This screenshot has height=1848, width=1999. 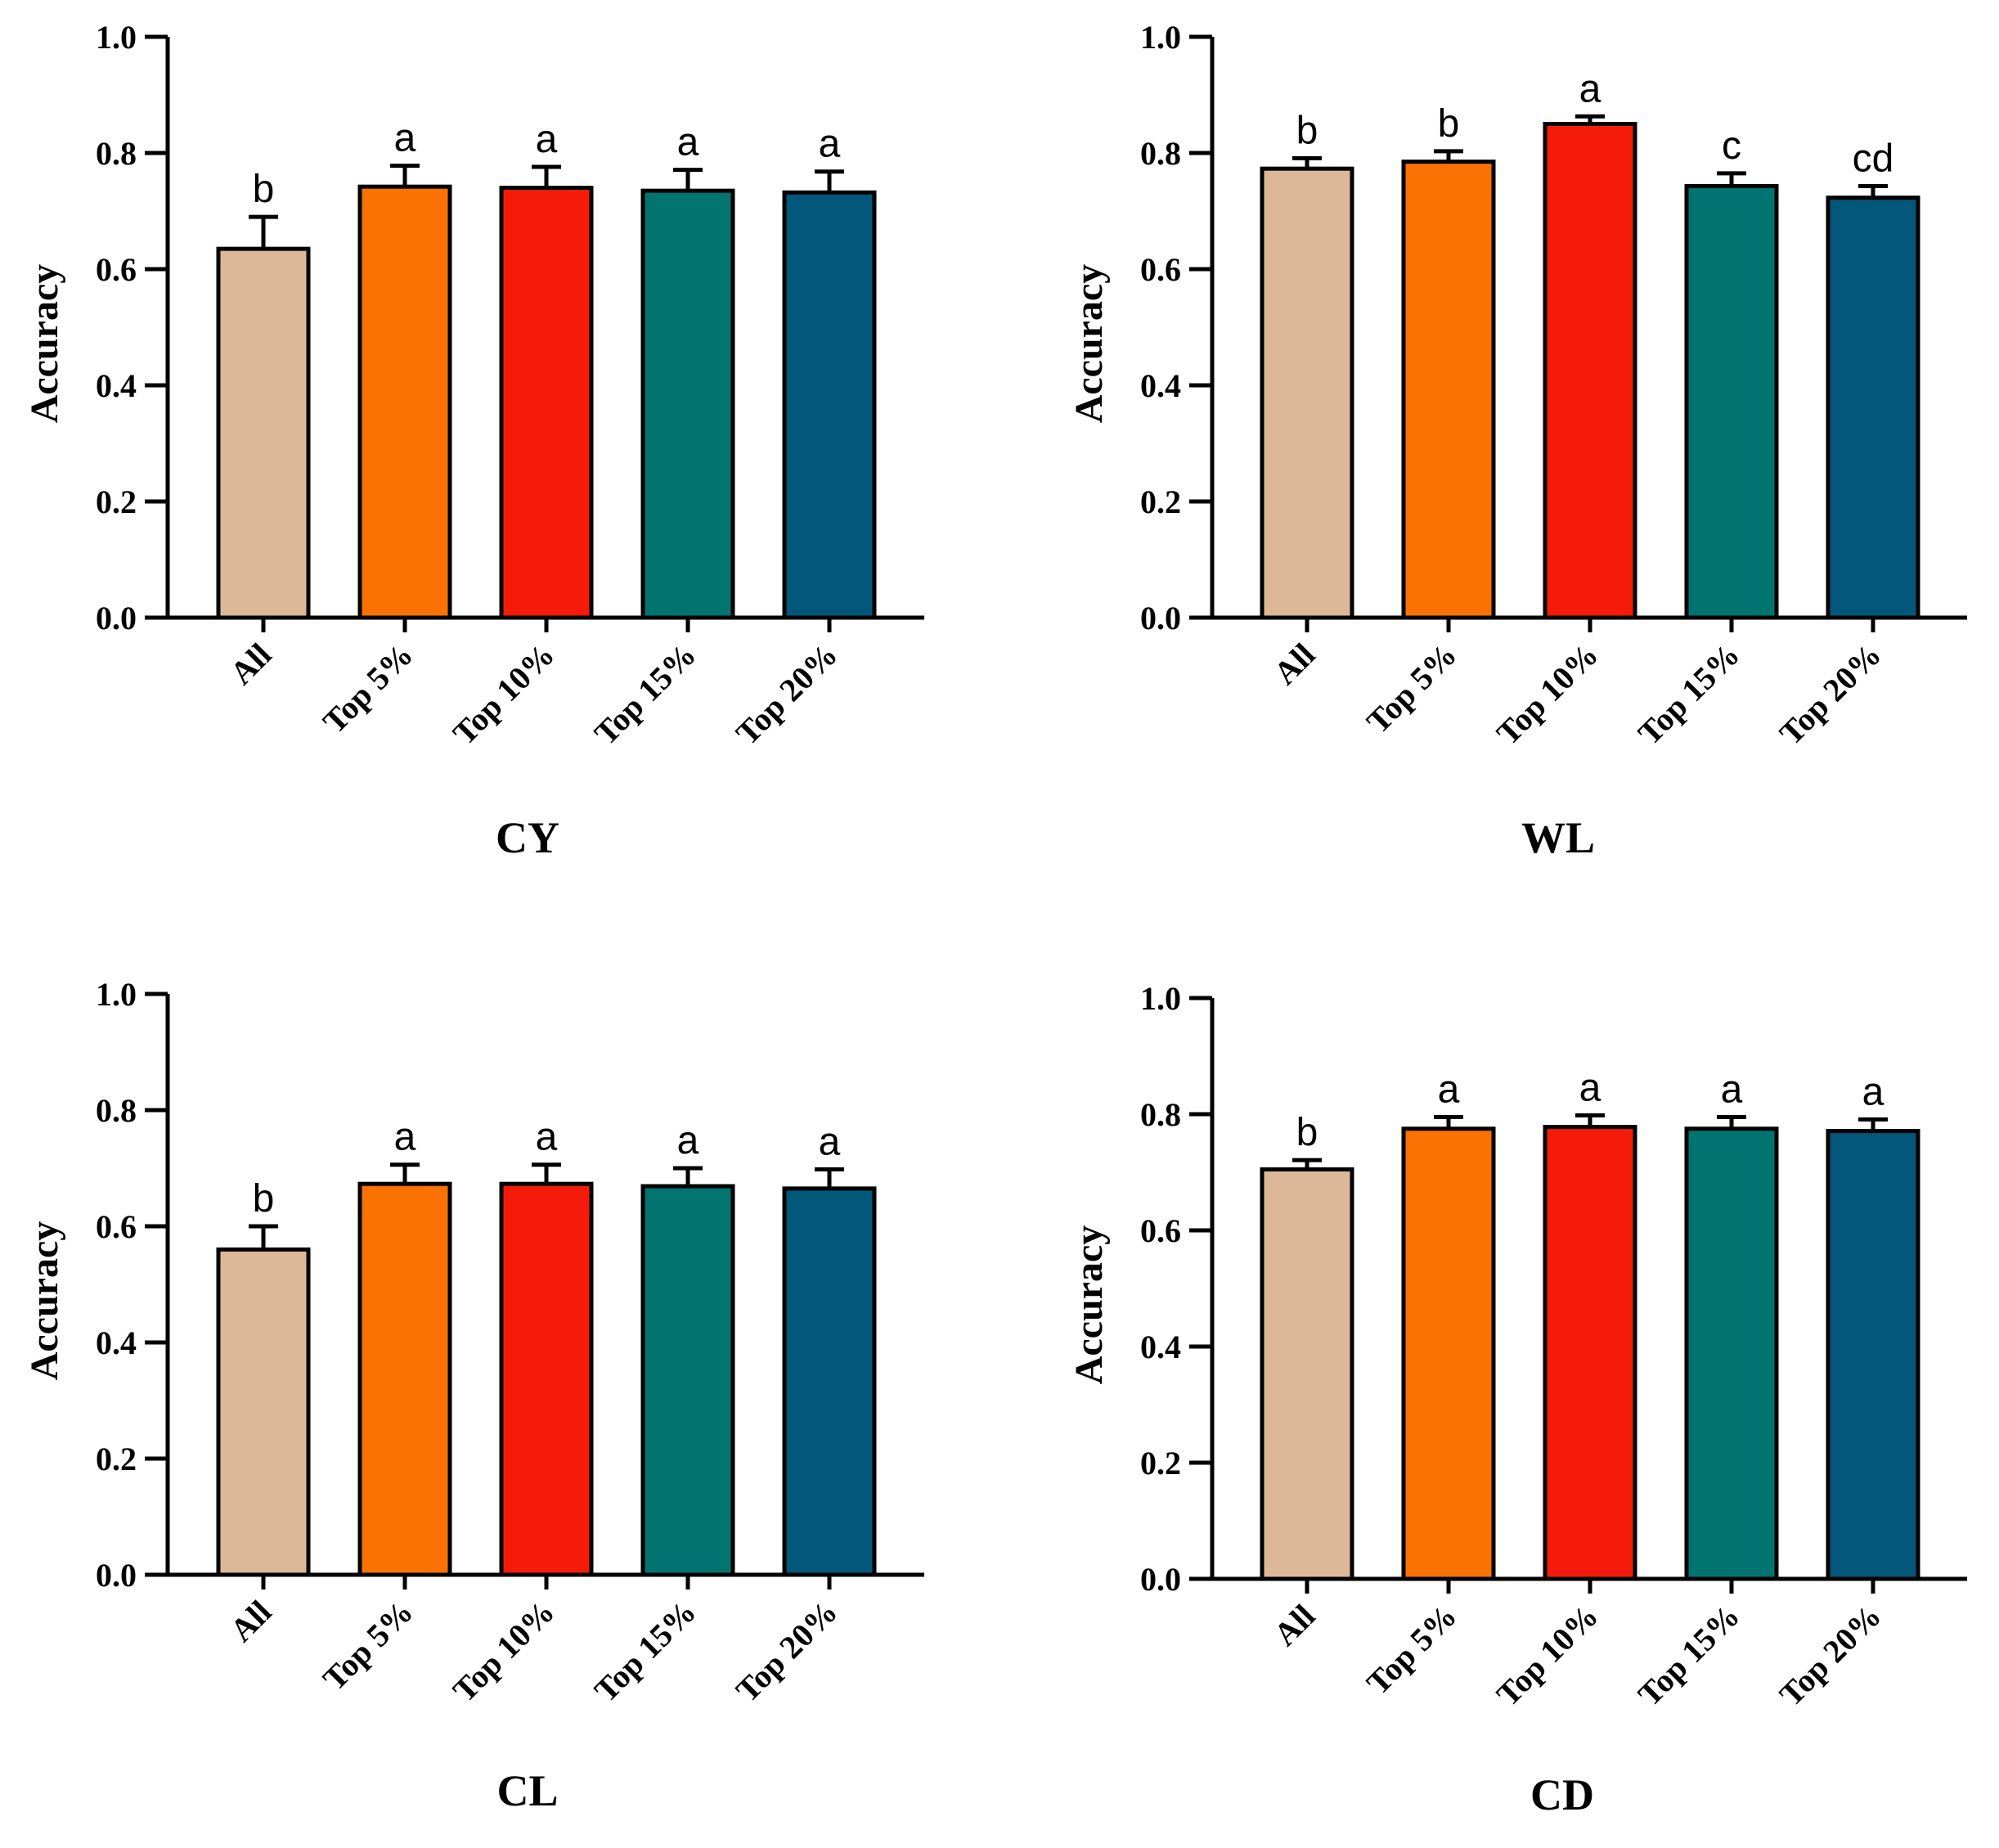 What do you see at coordinates (1874, 158) in the screenshot?
I see `significance-label: cd` at bounding box center [1874, 158].